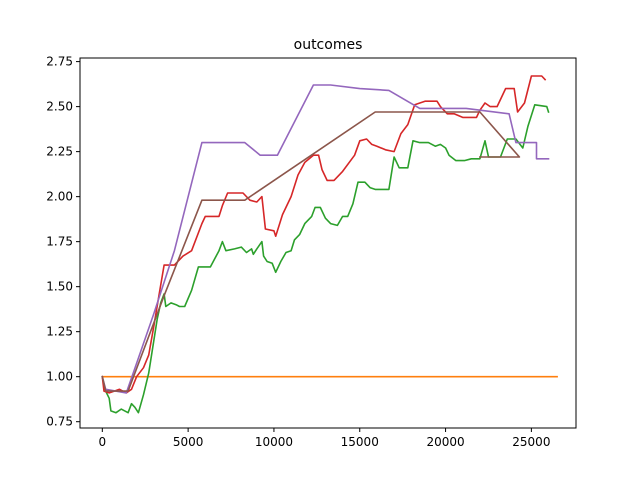 The width and height of the screenshot is (640, 480). I want to click on y-tick-label: 0.75, so click(59, 422).